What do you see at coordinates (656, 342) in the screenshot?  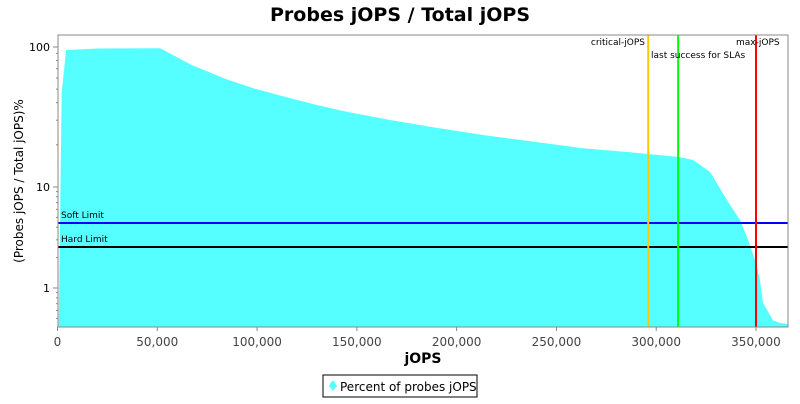 I see `x-tick-label: 300,000` at bounding box center [656, 342].